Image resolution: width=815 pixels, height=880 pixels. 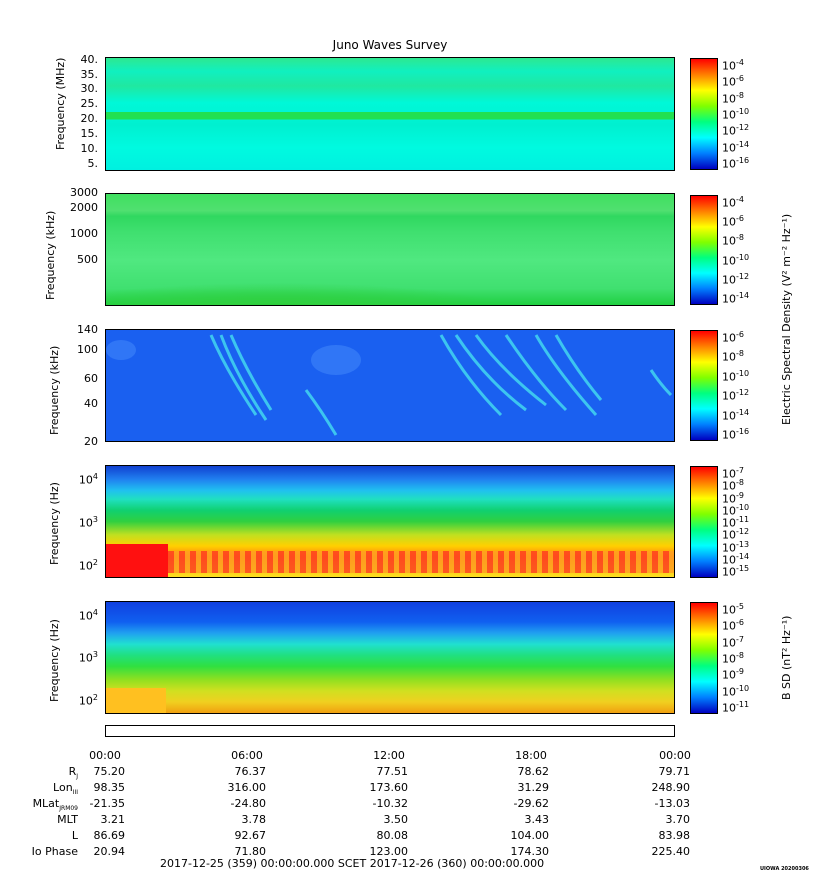 What do you see at coordinates (250, 771) in the screenshot?
I see `ephemeris-value: 76.37` at bounding box center [250, 771].